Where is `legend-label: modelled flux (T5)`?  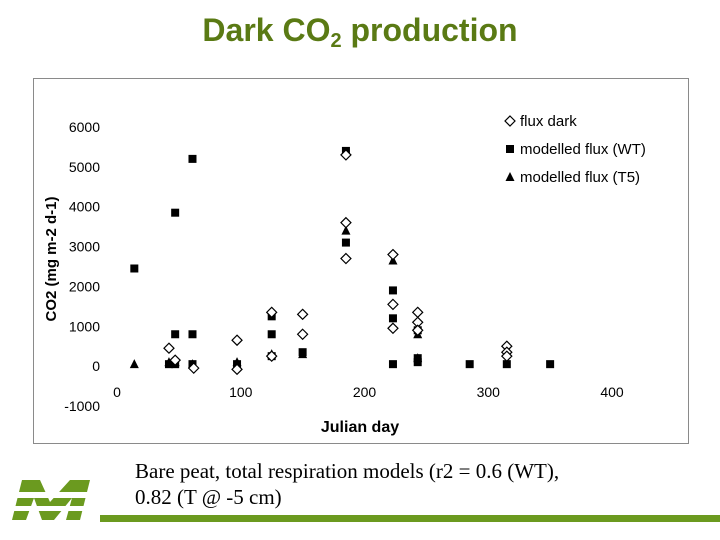 legend-label: modelled flux (T5) is located at coordinates (580, 177).